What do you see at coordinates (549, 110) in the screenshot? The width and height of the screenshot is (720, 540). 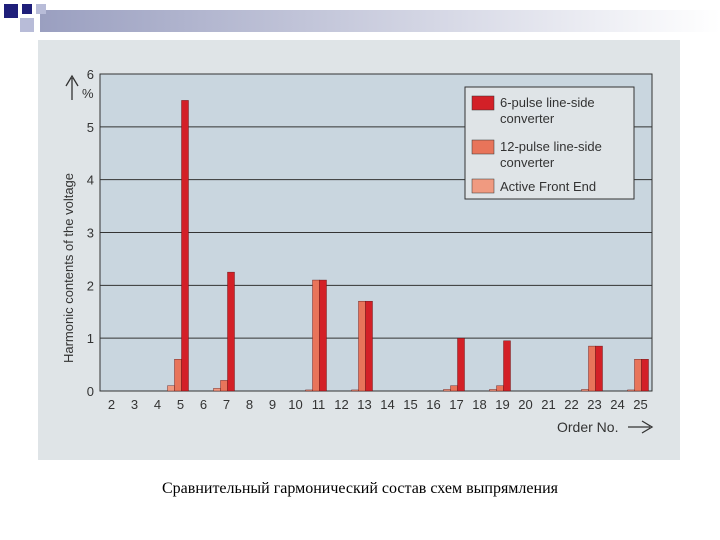 I see `legend-label-6-pulse: 6-pulse line-side converter` at bounding box center [549, 110].